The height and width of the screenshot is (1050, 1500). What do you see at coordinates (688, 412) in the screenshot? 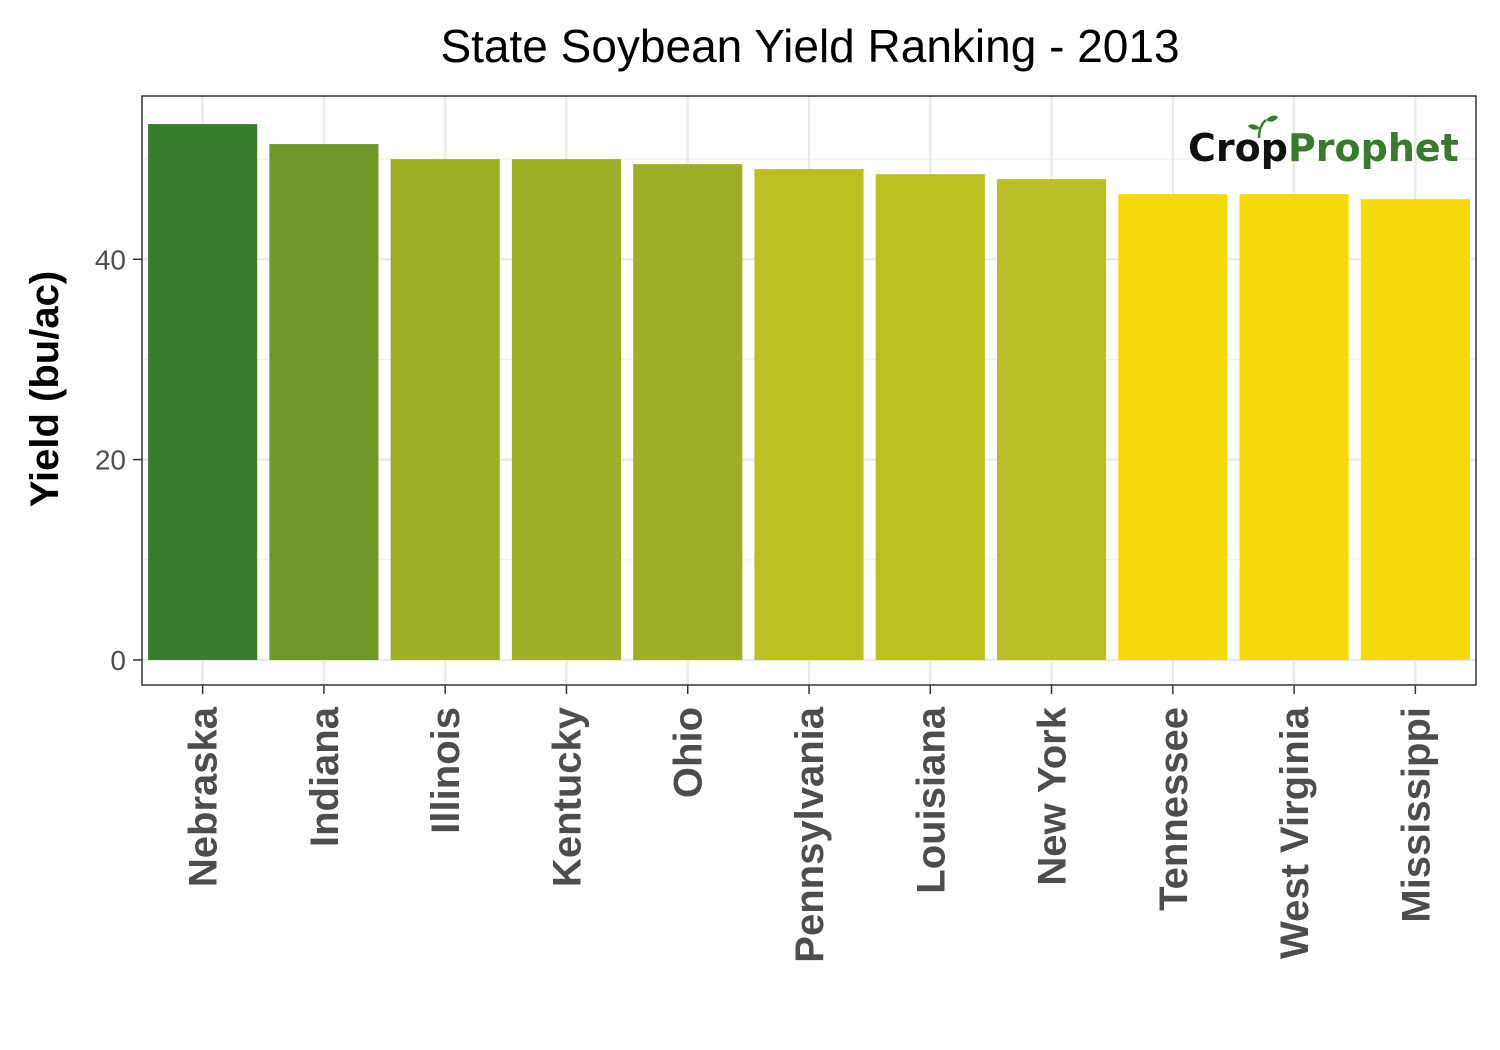
I see `bar-ohio` at bounding box center [688, 412].